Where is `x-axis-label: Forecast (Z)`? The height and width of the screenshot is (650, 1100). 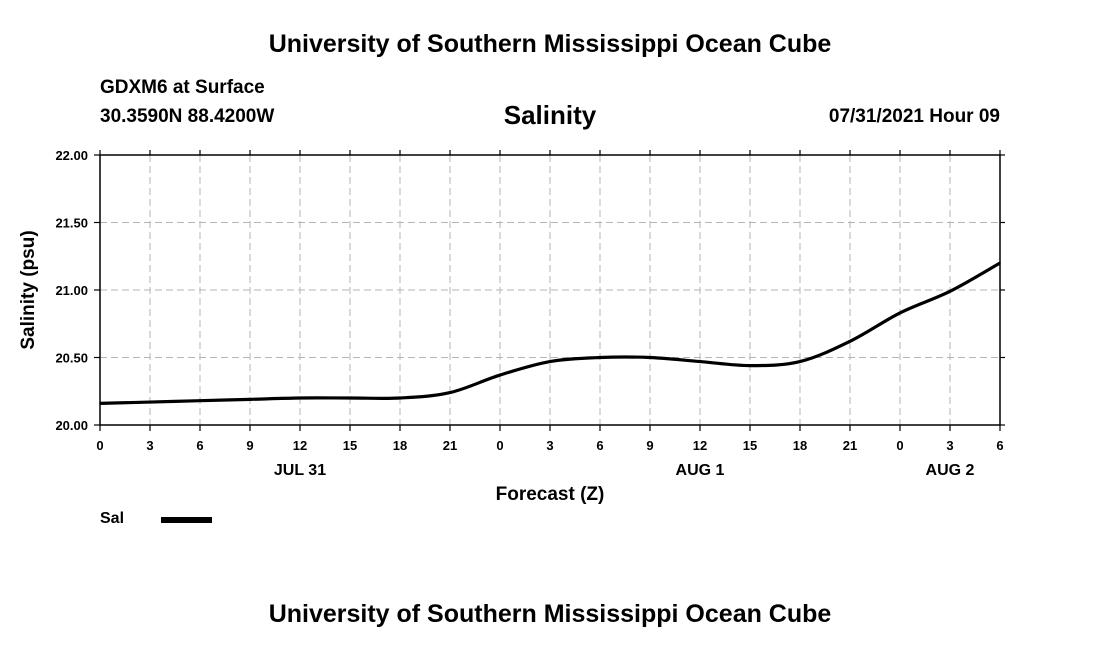 x-axis-label: Forecast (Z) is located at coordinates (550, 494).